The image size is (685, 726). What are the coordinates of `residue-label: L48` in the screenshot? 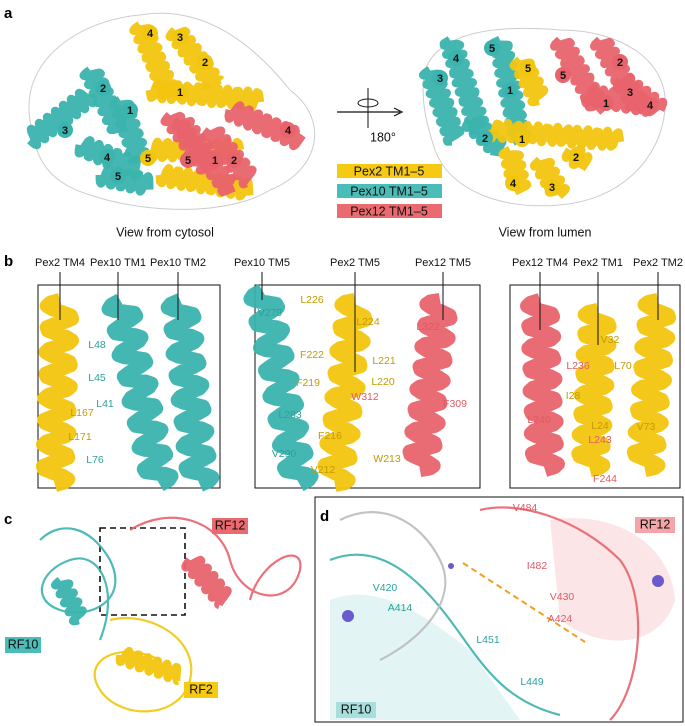 It's located at (97, 345).